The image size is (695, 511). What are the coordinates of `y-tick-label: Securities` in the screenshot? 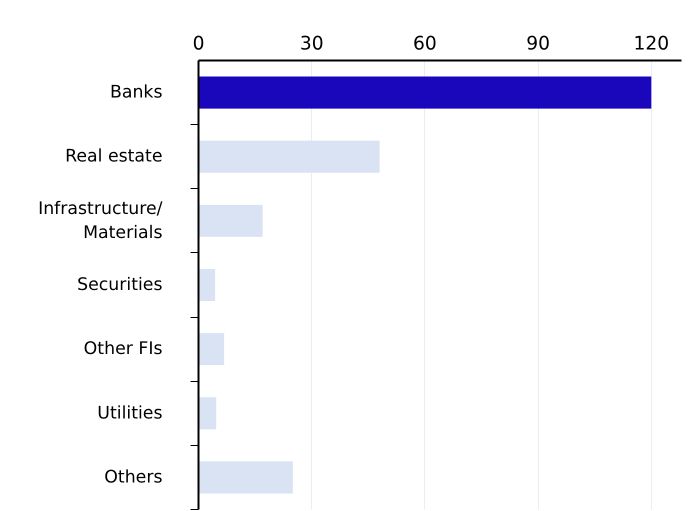 It's located at (119, 285).